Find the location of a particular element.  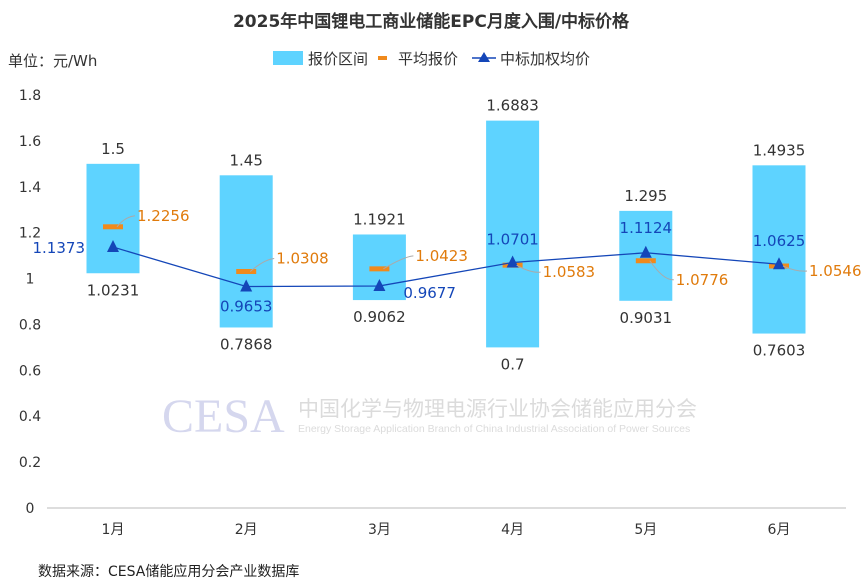

weighted-label: 1.1124 is located at coordinates (646, 228).